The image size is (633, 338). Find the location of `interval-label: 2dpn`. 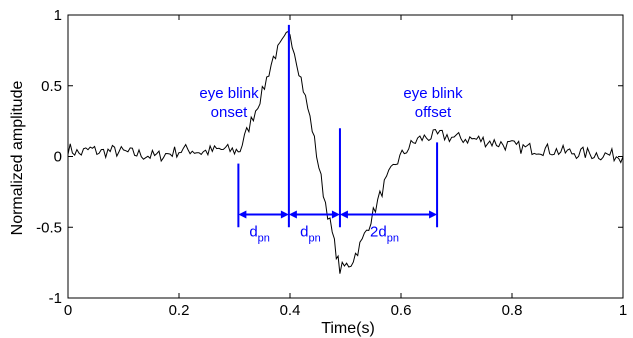

interval-label: 2dpn is located at coordinates (384, 234).